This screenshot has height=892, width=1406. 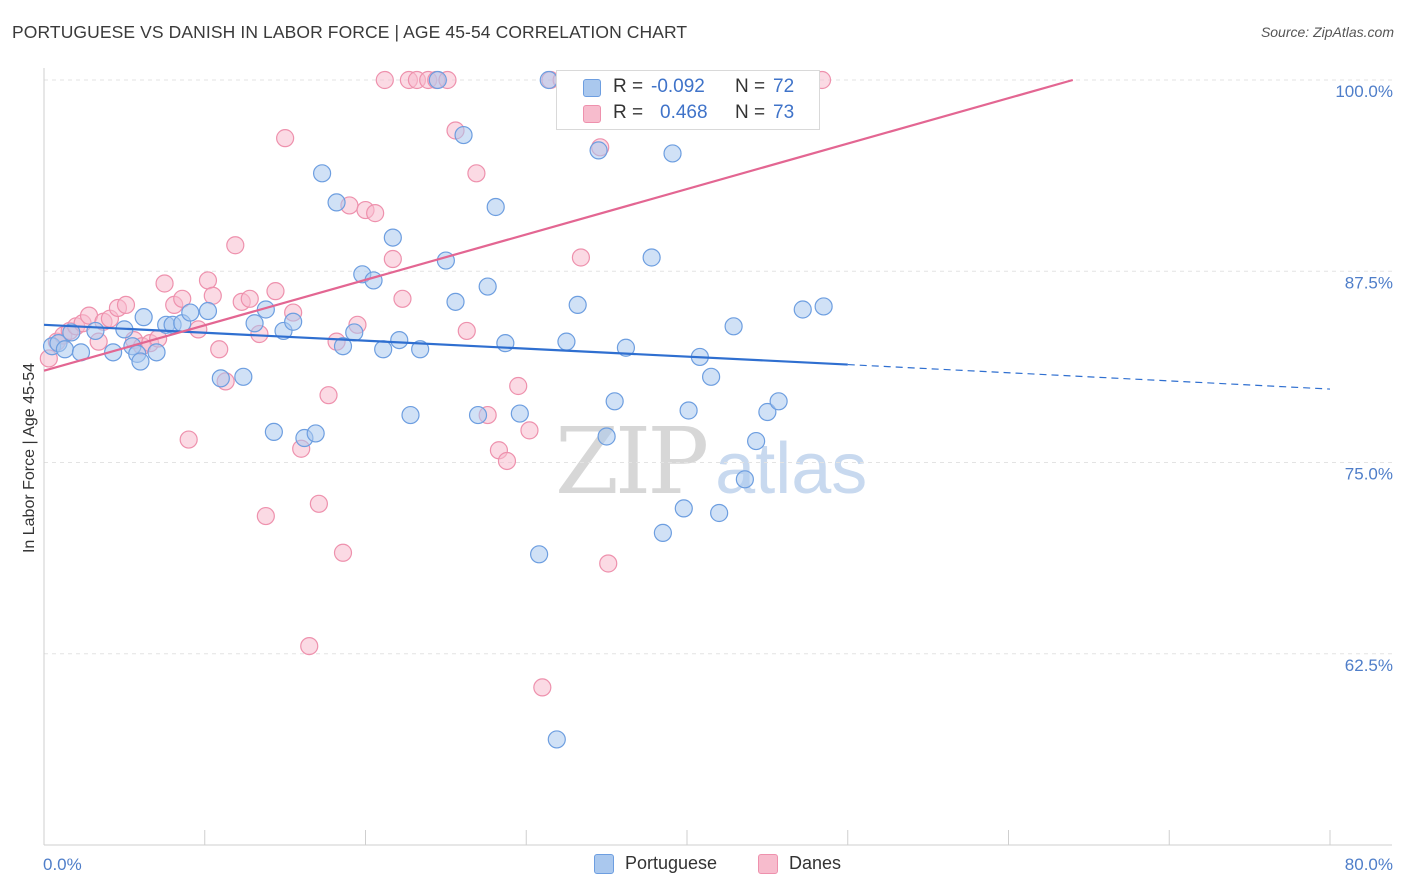 I want to click on portuguese-trend-line, so click(x=445, y=344).